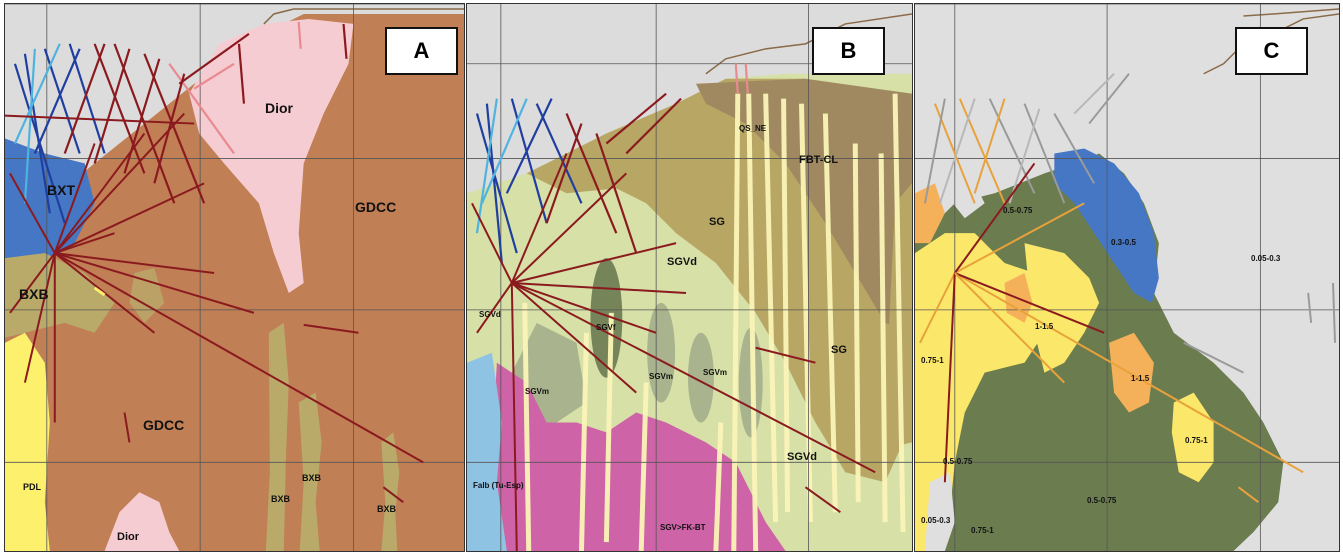 The image size is (1343, 555). What do you see at coordinates (715, 372) in the screenshot?
I see `label-sgvm-2: SGVm` at bounding box center [715, 372].